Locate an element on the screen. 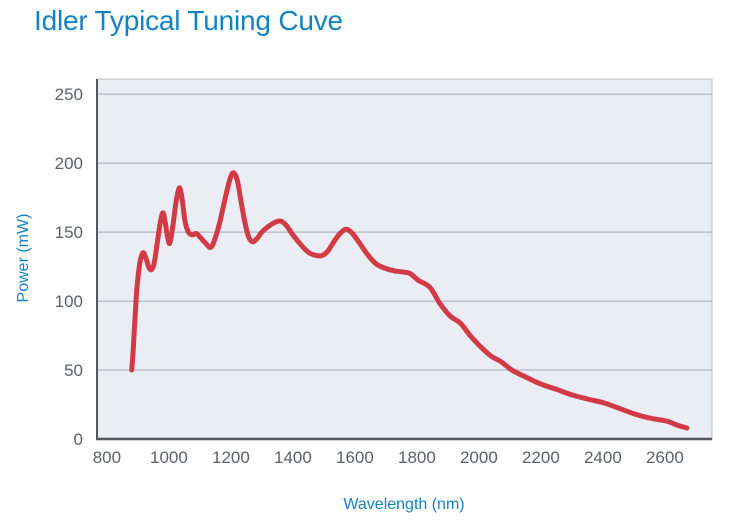 The height and width of the screenshot is (532, 740). y-tick-label: 200 is located at coordinates (69, 163).